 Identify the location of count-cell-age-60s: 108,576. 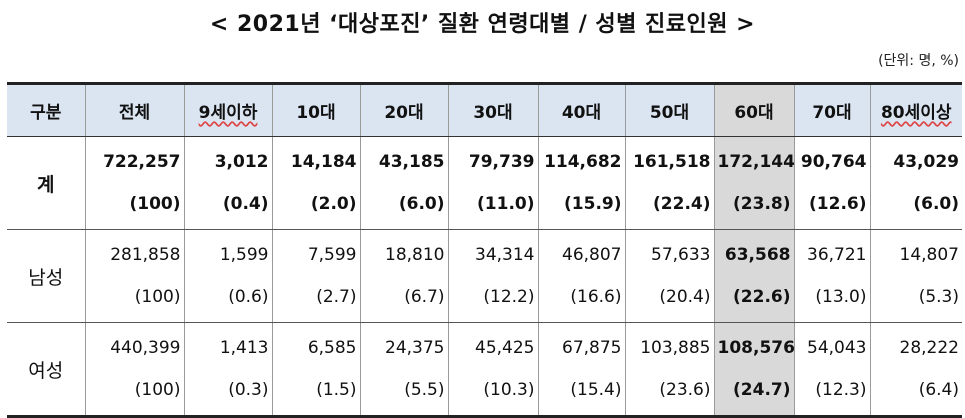
(754, 345).